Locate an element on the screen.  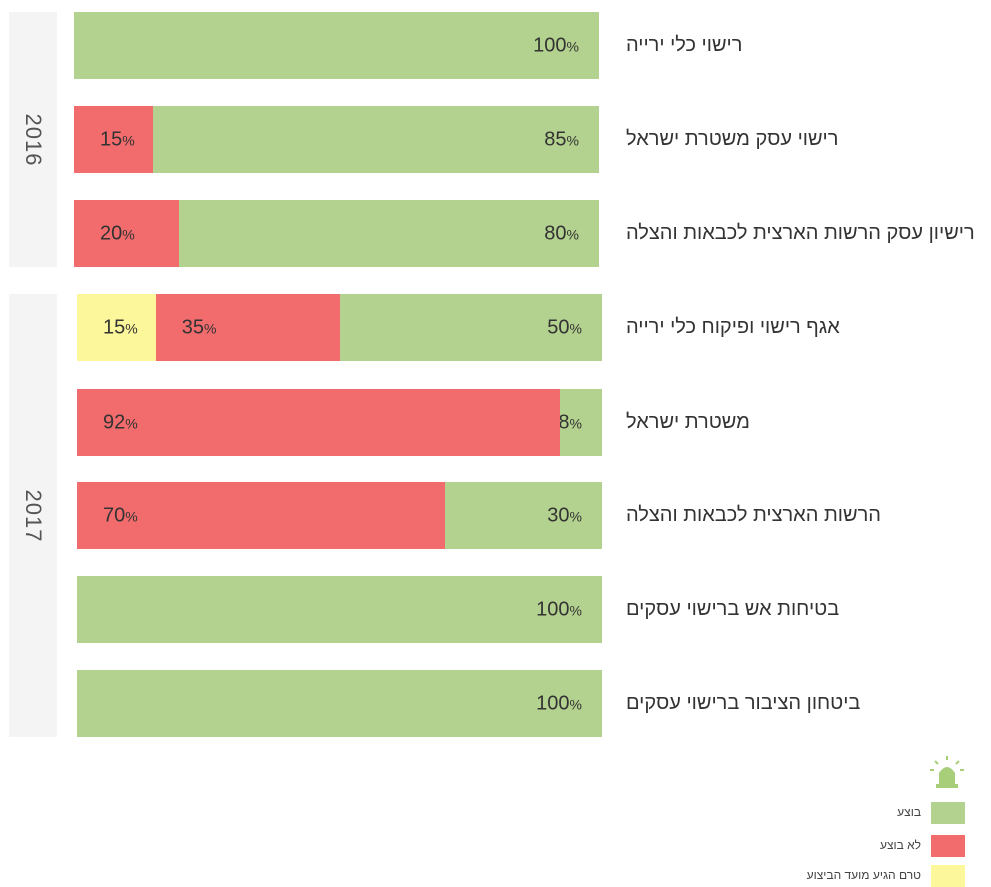
data-label: 30% is located at coordinates (564, 515).